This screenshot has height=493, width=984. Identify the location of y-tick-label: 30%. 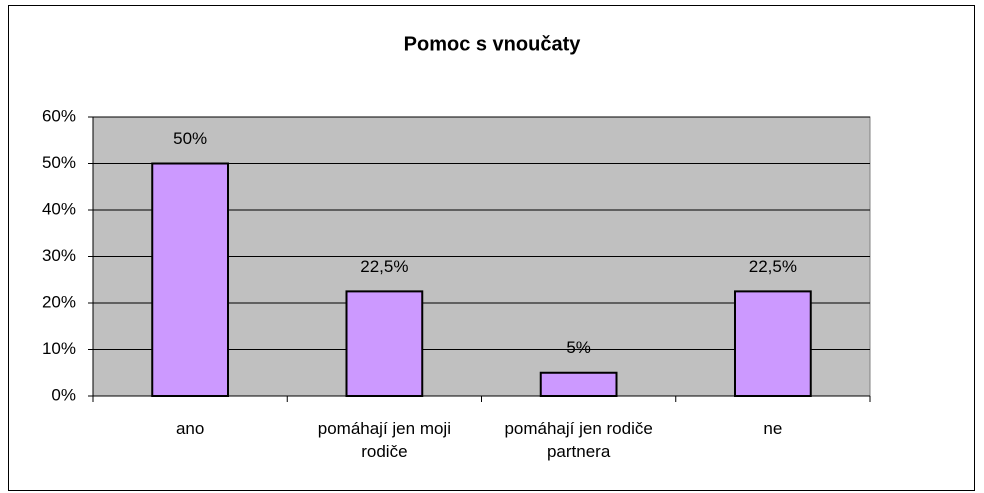
(59, 255).